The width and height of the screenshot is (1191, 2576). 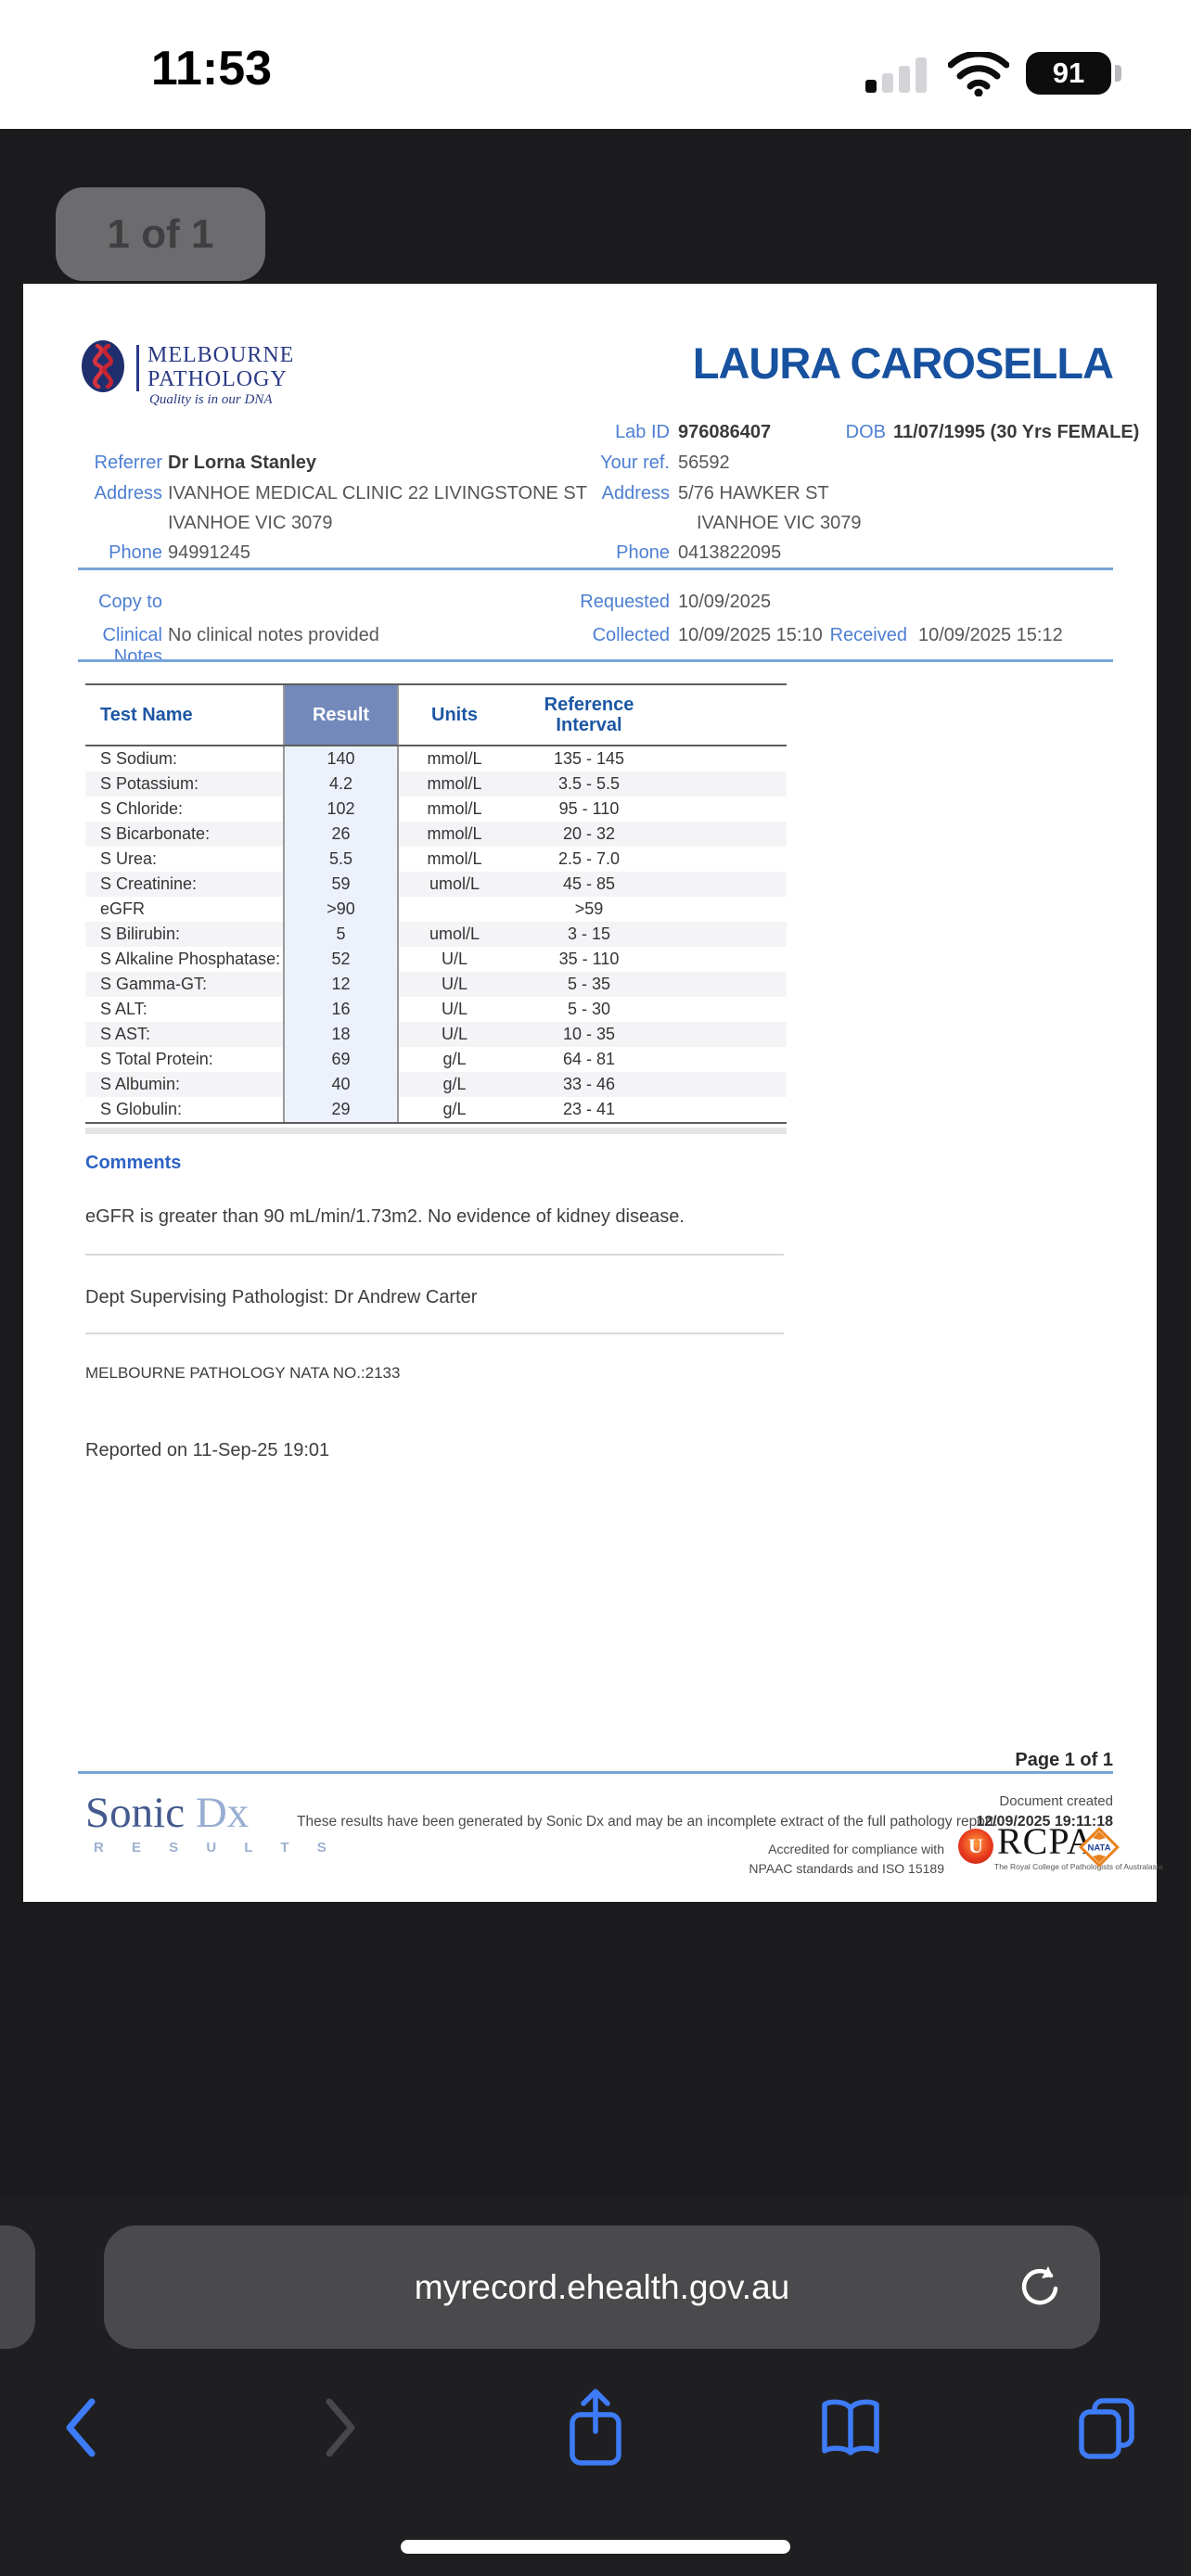 I want to click on sonic-results-wordmark: R E S U L T S, so click(x=216, y=1847).